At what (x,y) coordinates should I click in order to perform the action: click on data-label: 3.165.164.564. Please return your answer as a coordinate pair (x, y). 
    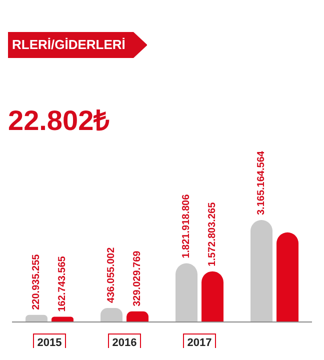
    Looking at the image, I should click on (261, 182).